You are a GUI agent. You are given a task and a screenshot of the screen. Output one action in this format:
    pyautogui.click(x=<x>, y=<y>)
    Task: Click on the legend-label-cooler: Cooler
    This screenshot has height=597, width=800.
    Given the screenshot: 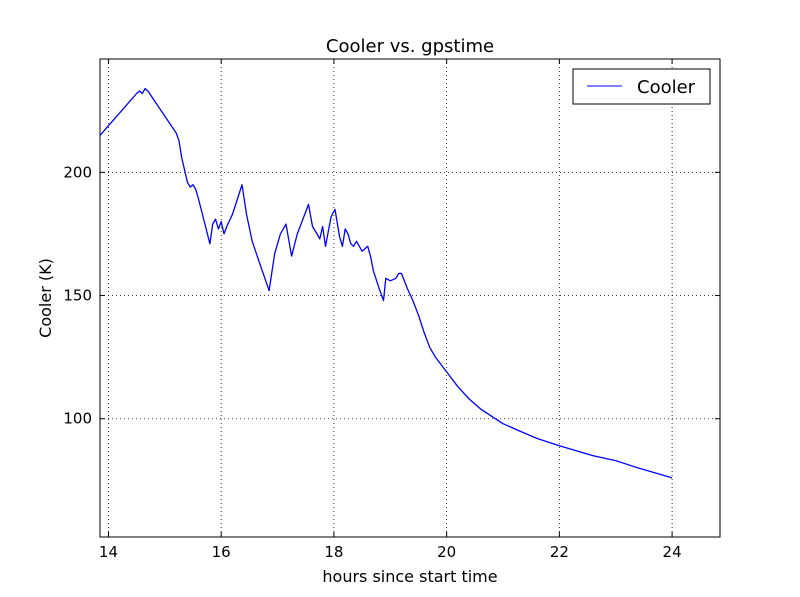 What is the action you would take?
    pyautogui.click(x=666, y=87)
    